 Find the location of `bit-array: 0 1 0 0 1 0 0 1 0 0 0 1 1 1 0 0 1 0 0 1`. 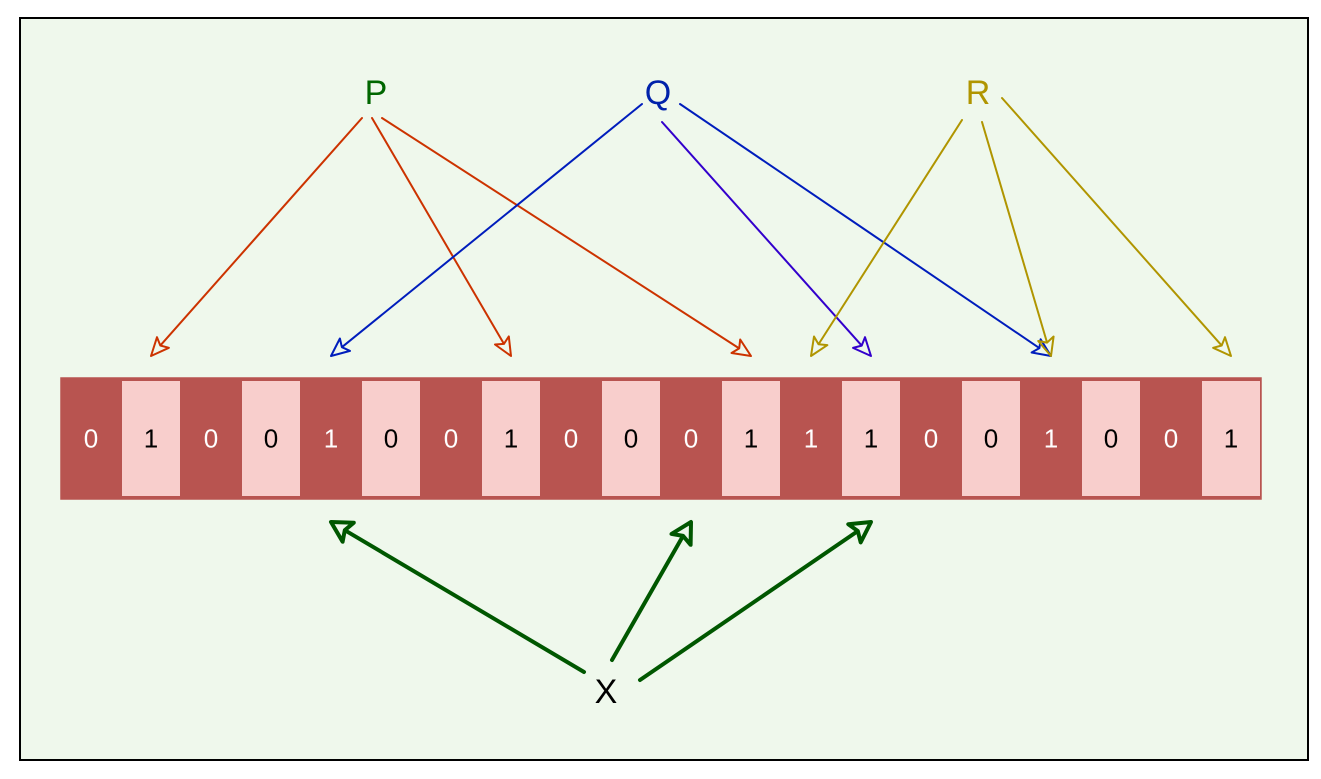

bit-array: 0 1 0 0 1 0 0 1 0 0 0 1 1 1 0 0 1 0 0 1 is located at coordinates (661, 438).